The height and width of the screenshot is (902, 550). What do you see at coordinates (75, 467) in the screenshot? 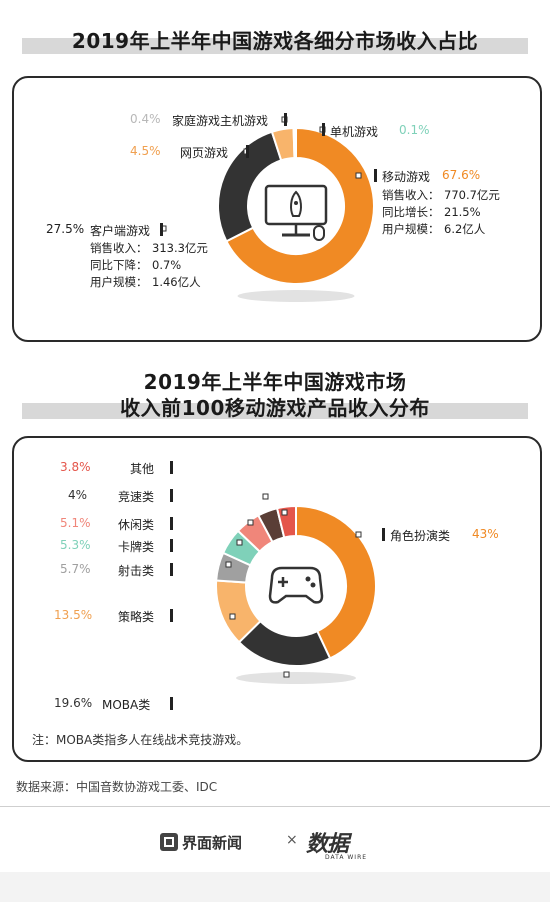
I see `label-other-pct: 3.8%` at bounding box center [75, 467].